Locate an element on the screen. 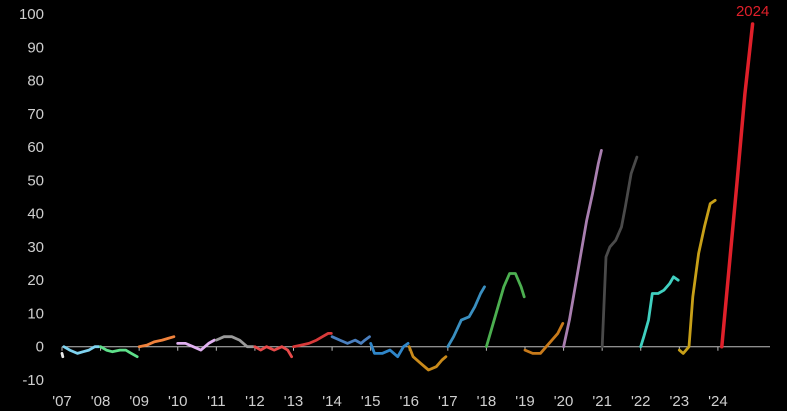 Image resolution: width=787 pixels, height=411 pixels. x-tick-label: '17 is located at coordinates (448, 401).